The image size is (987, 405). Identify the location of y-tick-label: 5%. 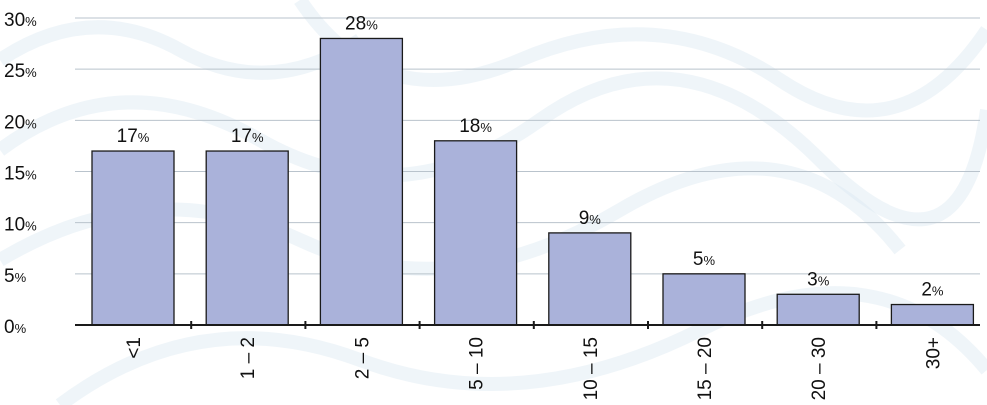
(15, 276).